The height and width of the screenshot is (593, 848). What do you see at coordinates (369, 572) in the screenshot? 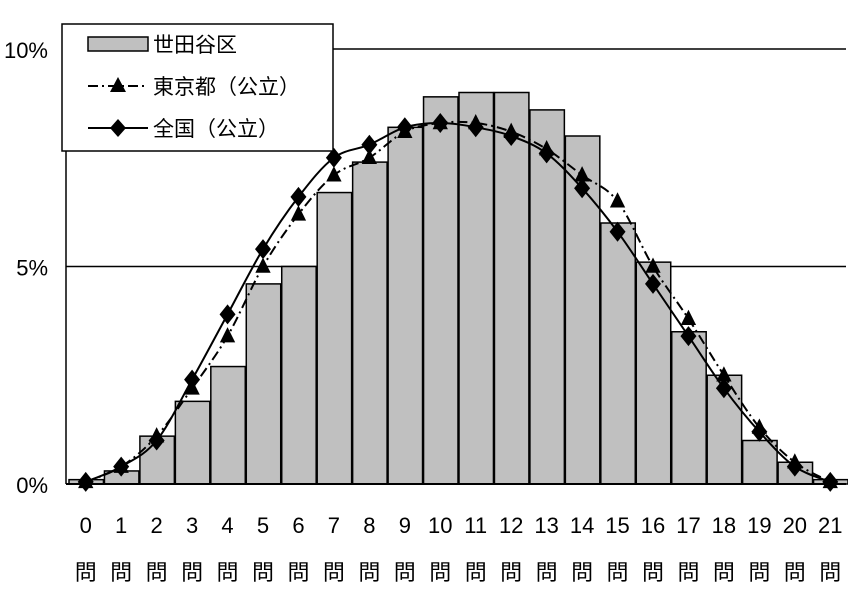
I see `x-tick-suffix-8: 問` at bounding box center [369, 572].